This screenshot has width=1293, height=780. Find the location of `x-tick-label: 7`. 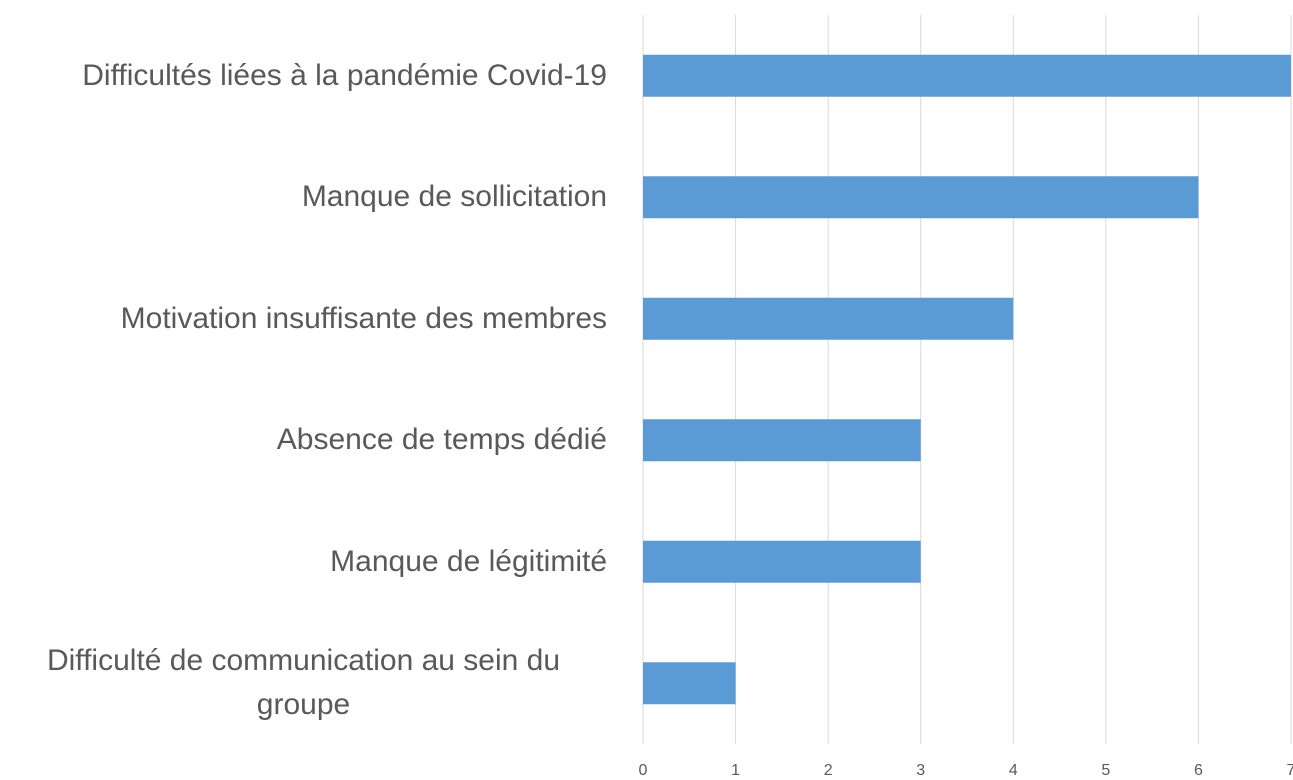

x-tick-label: 7 is located at coordinates (1290, 770).